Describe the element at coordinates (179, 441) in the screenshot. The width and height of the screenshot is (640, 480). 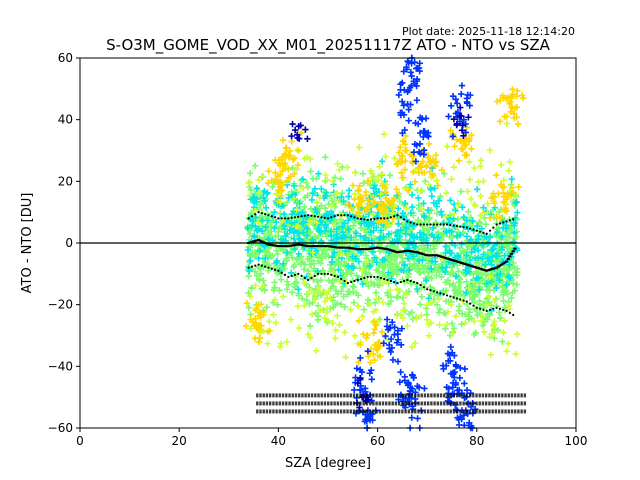
I see `x-tick-label: 20` at that location.